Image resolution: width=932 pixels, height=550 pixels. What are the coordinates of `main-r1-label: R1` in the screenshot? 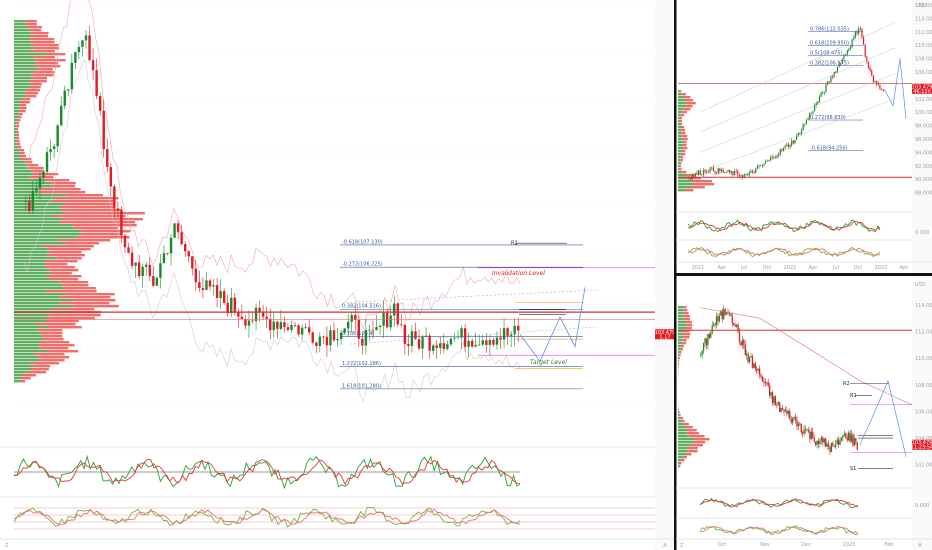 It's located at (514, 244).